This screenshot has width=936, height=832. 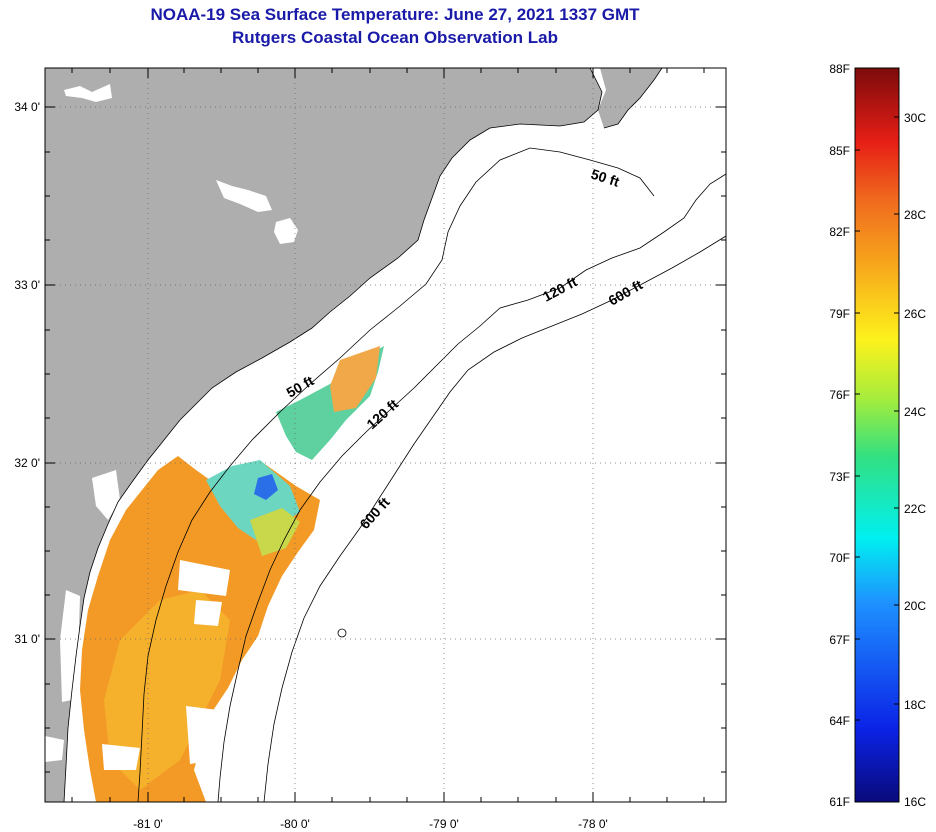 I want to click on colorbar-f-label: 85F, so click(x=839, y=151).